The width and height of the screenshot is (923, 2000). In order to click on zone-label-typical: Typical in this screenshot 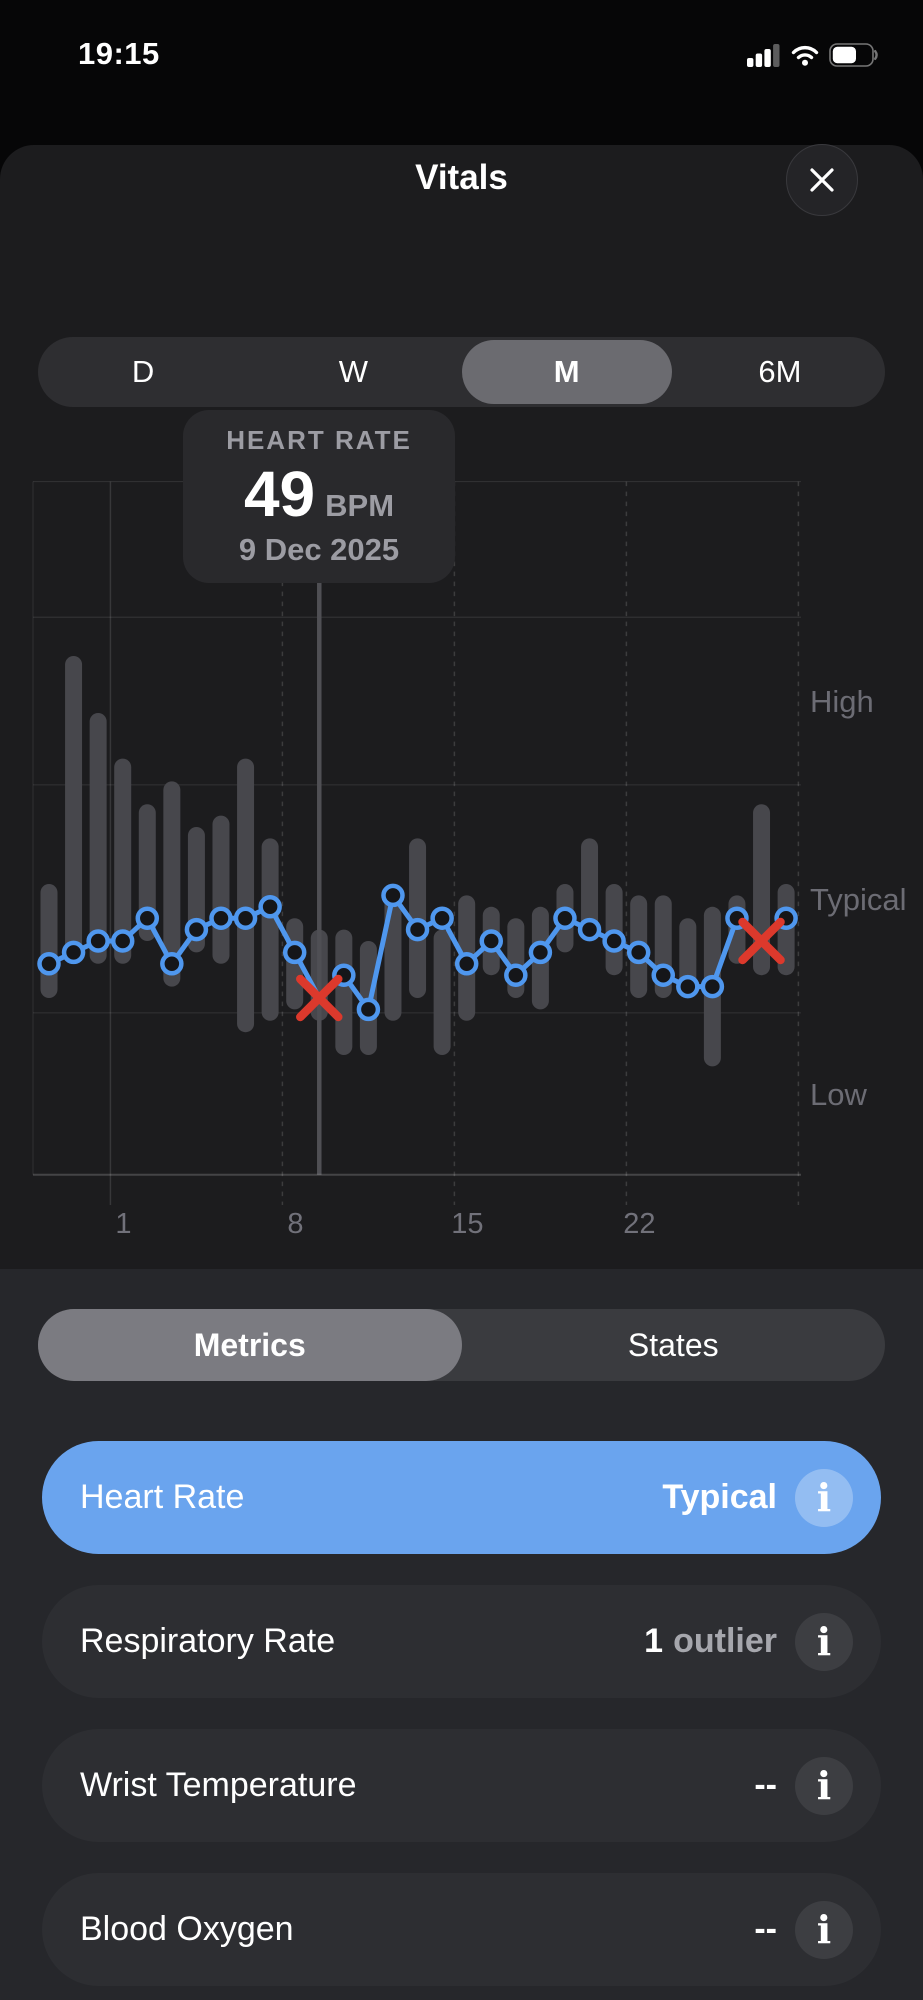, I will do `click(858, 899)`.